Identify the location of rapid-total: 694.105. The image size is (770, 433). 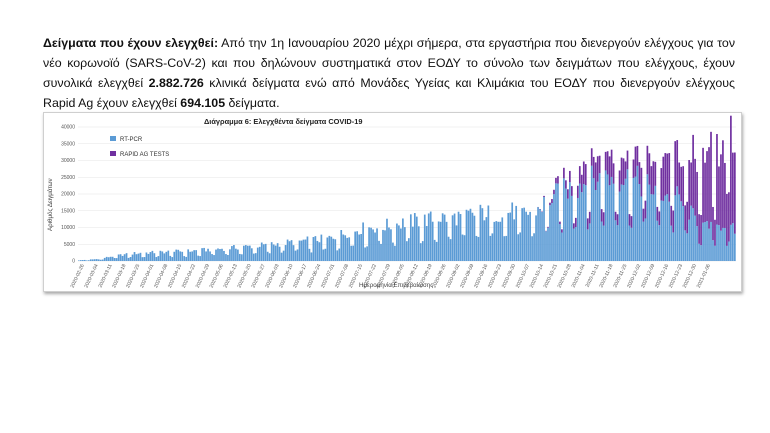
(203, 103).